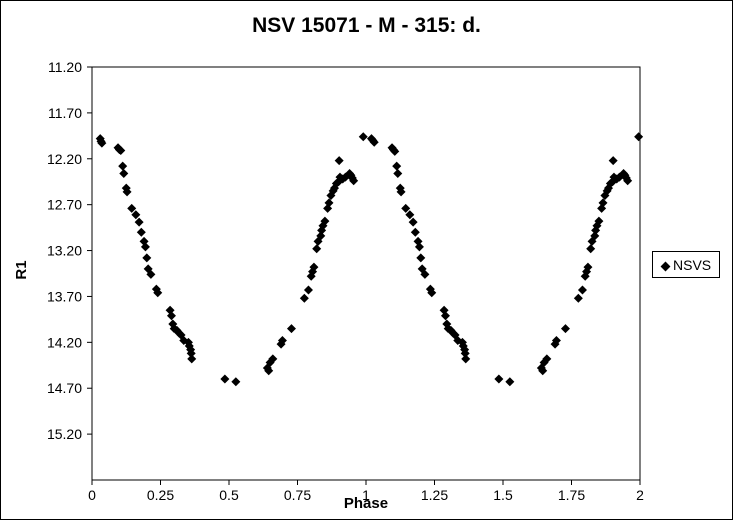 This screenshot has width=733, height=520. Describe the element at coordinates (640, 495) in the screenshot. I see `x-tick-label: 2` at that location.